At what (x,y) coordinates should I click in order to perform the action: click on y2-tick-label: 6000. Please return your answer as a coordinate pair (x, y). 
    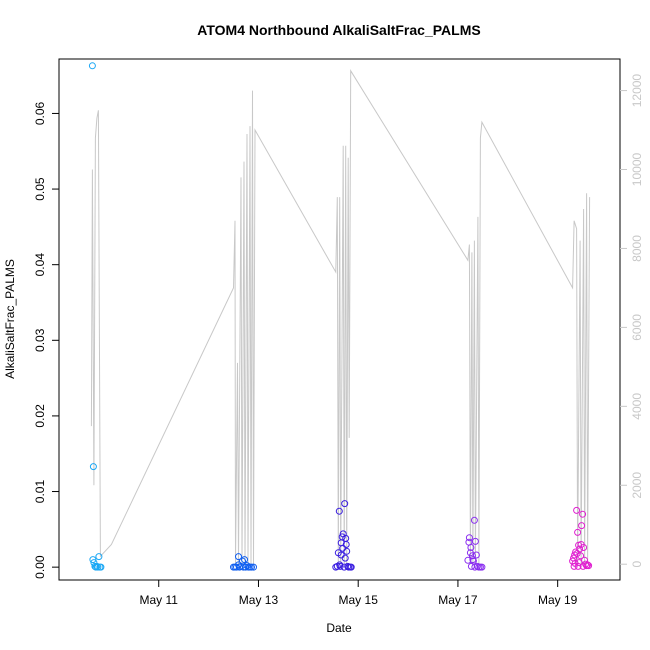
    Looking at the image, I should click on (637, 327).